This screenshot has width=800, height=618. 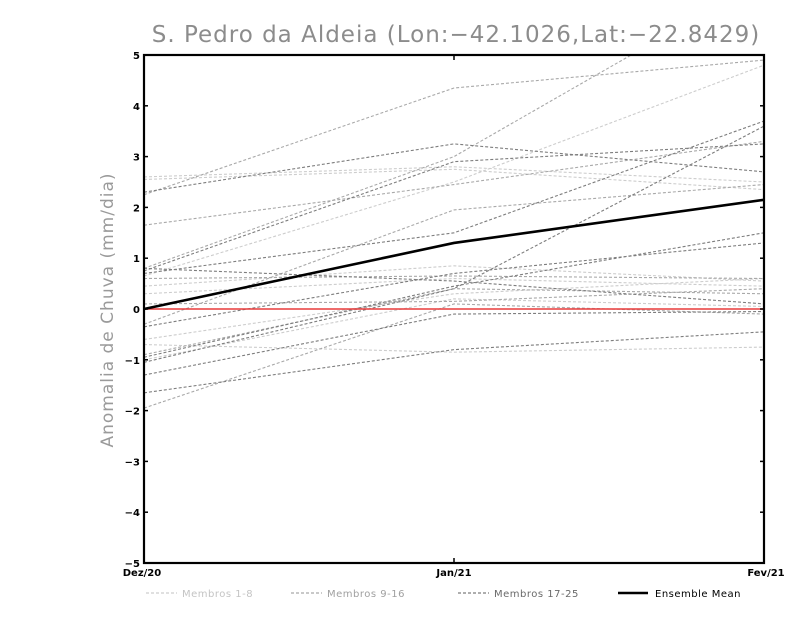 I want to click on y-tick-label: 3, so click(x=136, y=158).